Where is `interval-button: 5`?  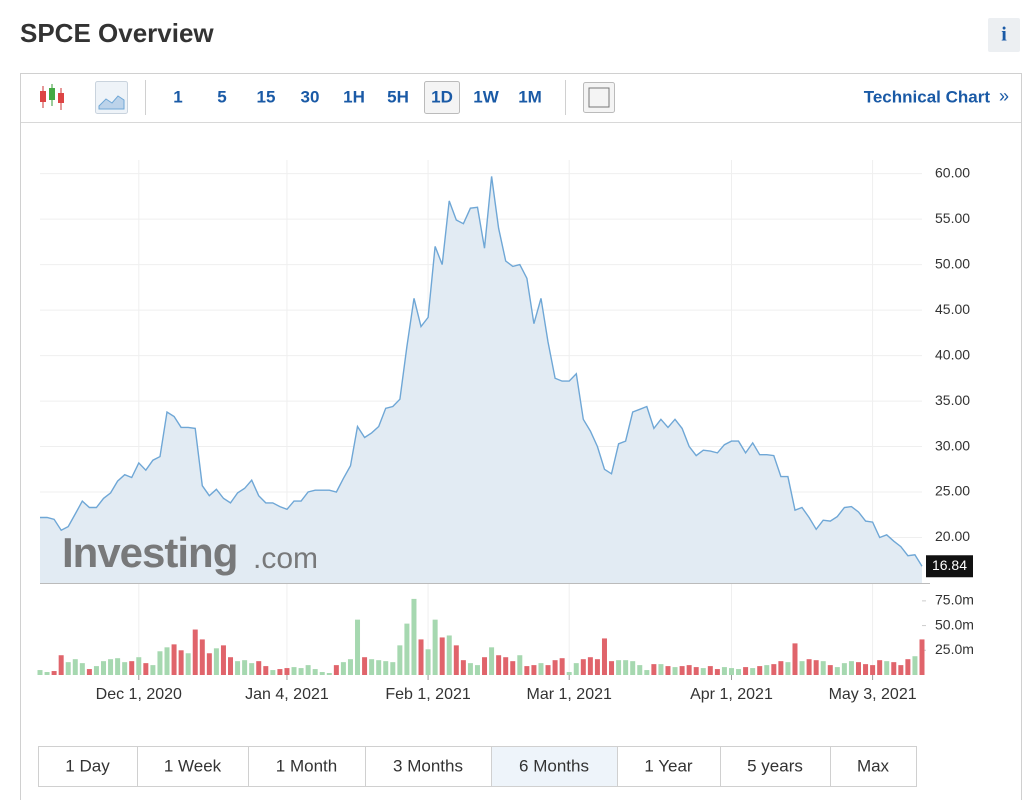 interval-button: 5 is located at coordinates (221, 96).